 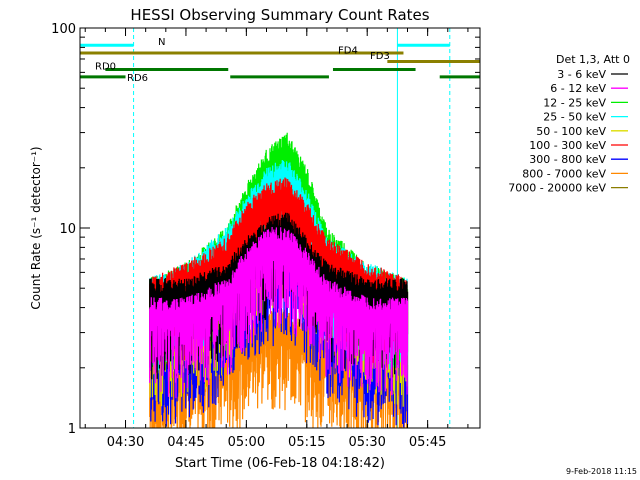 What do you see at coordinates (578, 88) in the screenshot?
I see `legend-entry-label: 6 - 12 keV` at bounding box center [578, 88].